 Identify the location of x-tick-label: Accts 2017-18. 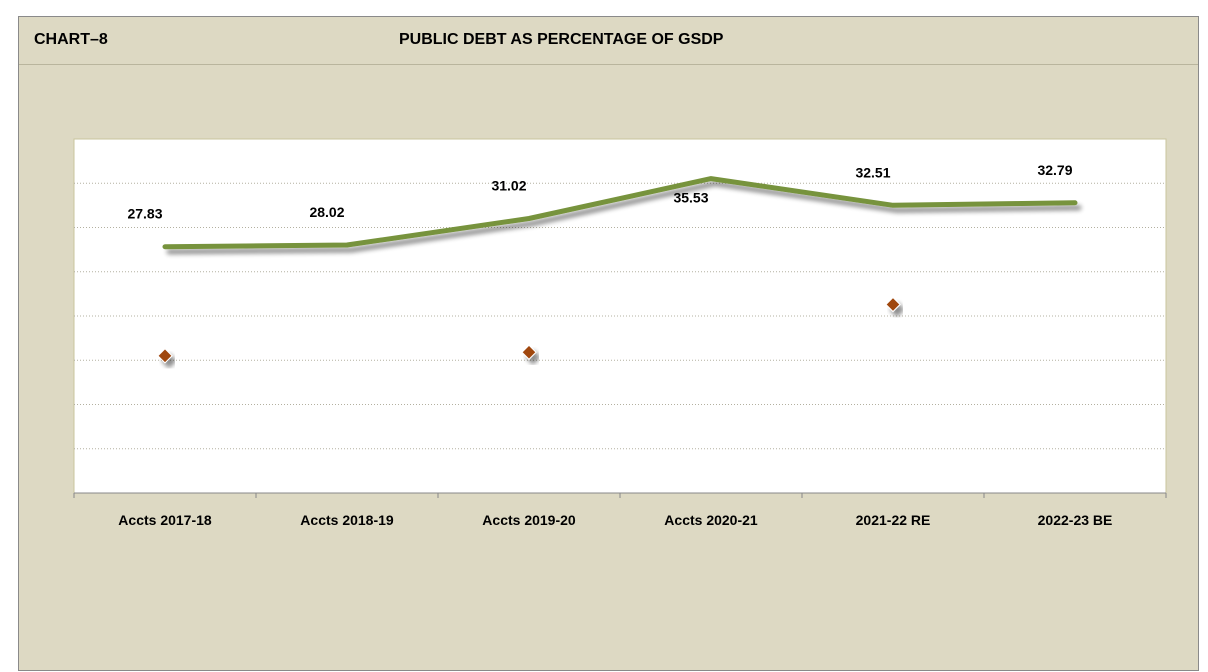
(165, 520).